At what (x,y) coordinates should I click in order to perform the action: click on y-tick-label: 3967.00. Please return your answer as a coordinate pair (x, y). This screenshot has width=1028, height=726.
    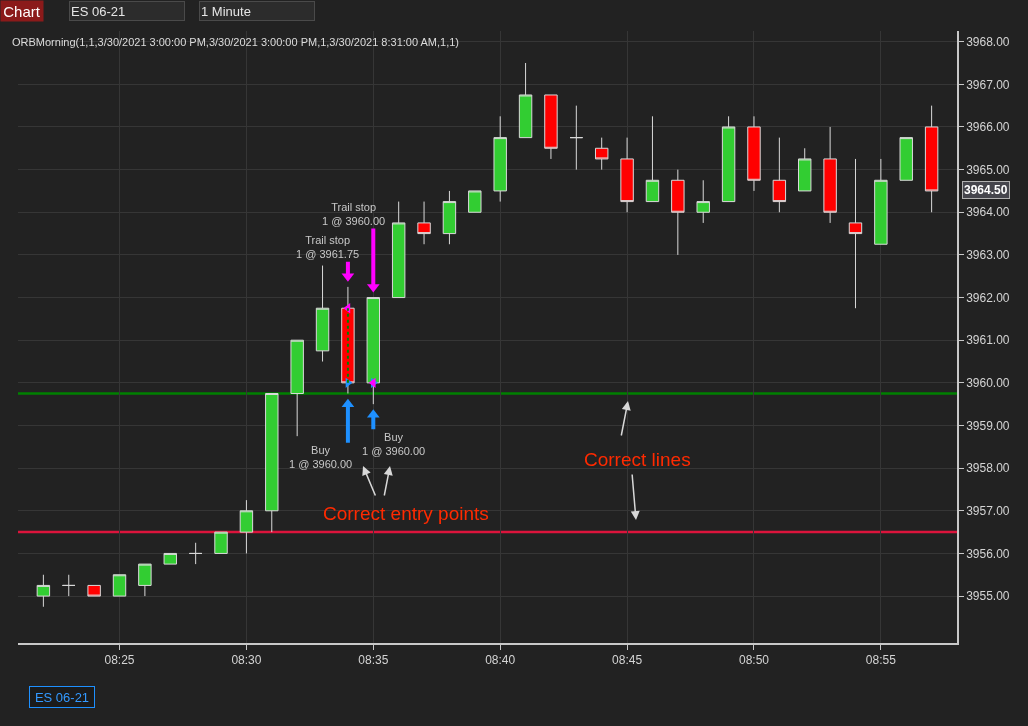
    Looking at the image, I should click on (988, 84).